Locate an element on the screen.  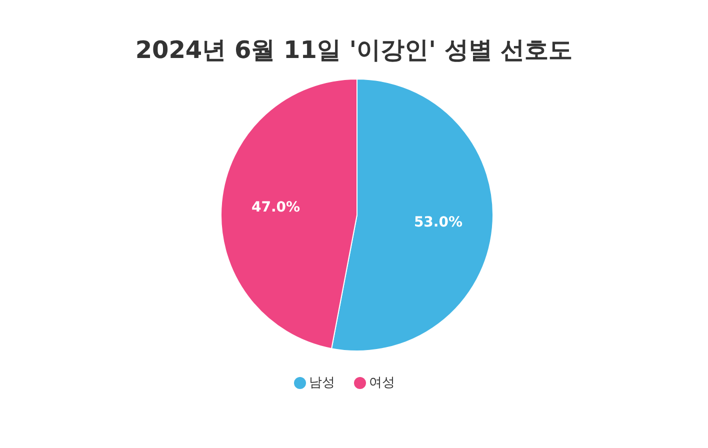
data-label: 53.0% is located at coordinates (438, 222).